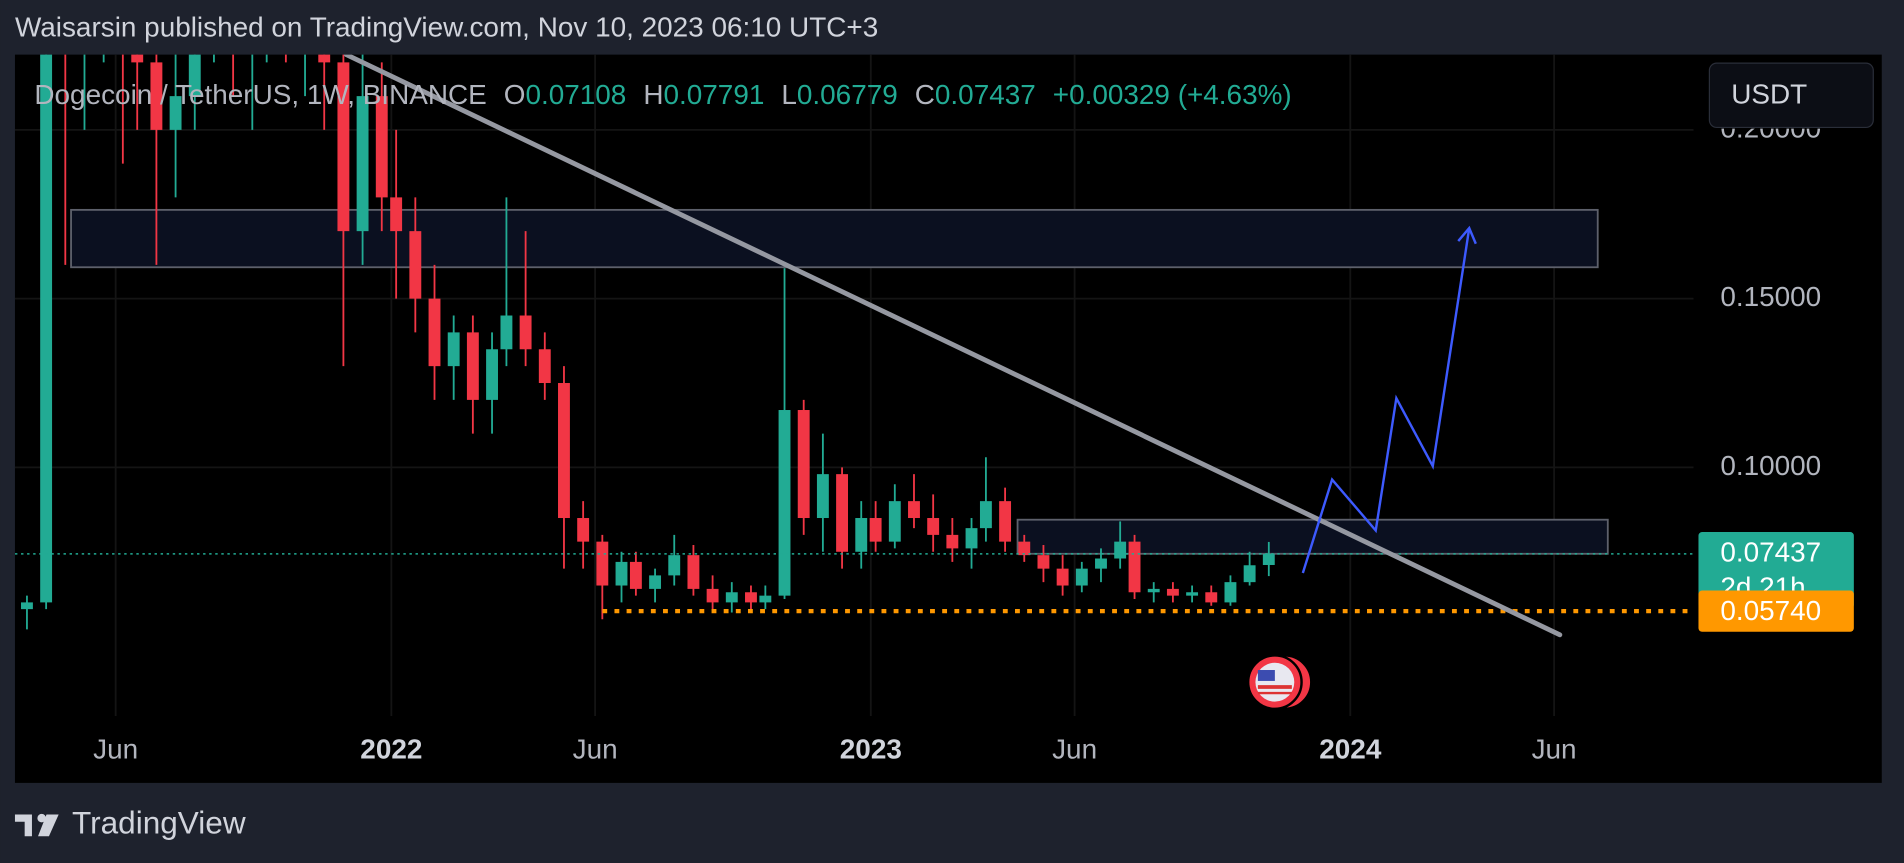 Image resolution: width=1904 pixels, height=863 pixels. I want to click on footer-logo, so click(36, 825).